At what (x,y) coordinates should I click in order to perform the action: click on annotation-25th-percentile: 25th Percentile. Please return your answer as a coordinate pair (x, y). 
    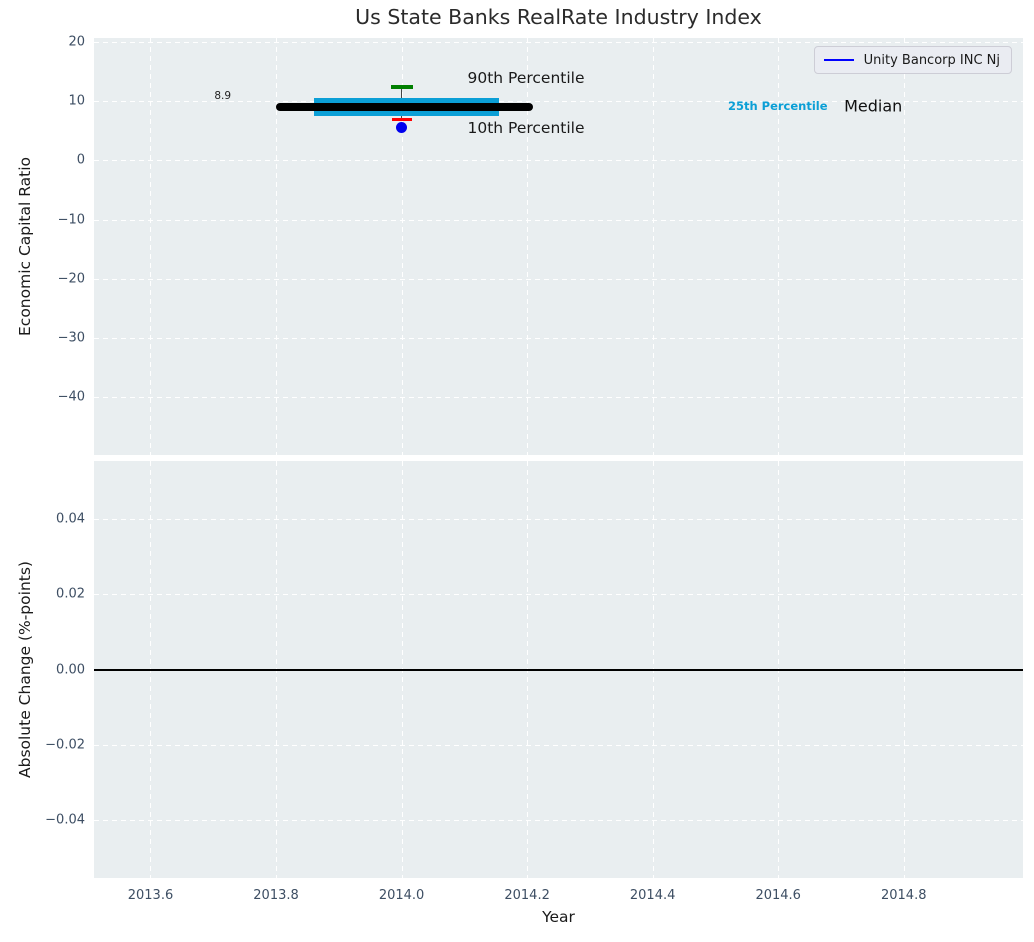
    Looking at the image, I should click on (777, 106).